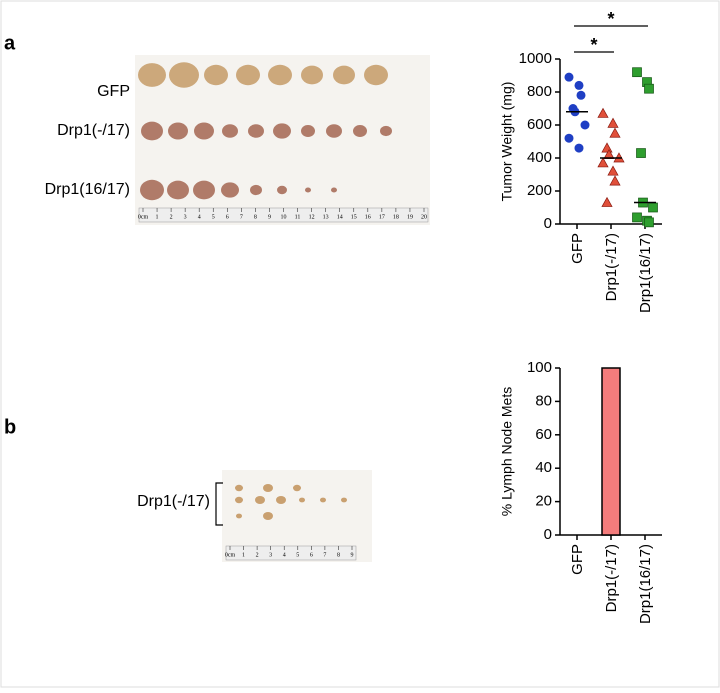  I want to click on ruler-label: 11, so click(298, 217).